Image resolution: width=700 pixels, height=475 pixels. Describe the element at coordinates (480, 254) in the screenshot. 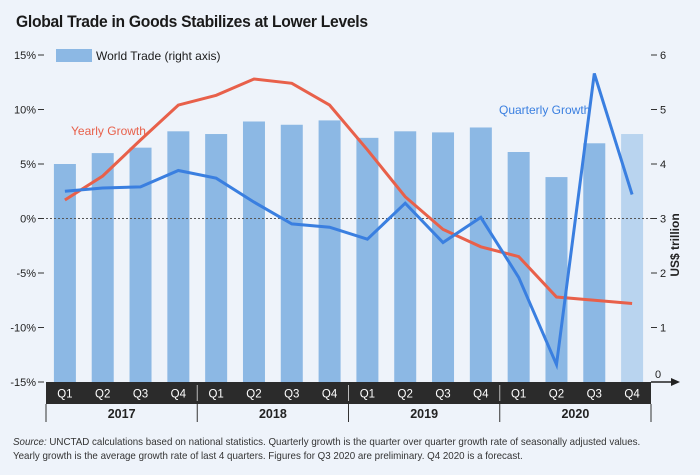

I see `bar-2019-q4` at that location.